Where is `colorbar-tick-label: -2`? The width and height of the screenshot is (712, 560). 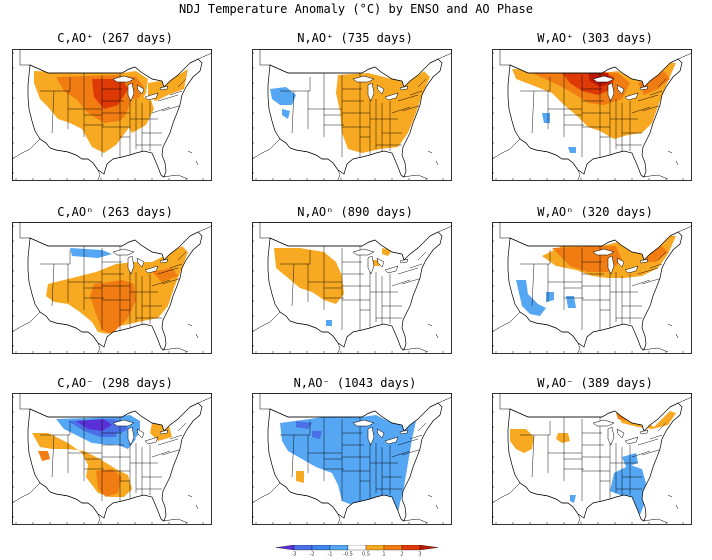
colorbar-tick-label: -2 is located at coordinates (312, 554).